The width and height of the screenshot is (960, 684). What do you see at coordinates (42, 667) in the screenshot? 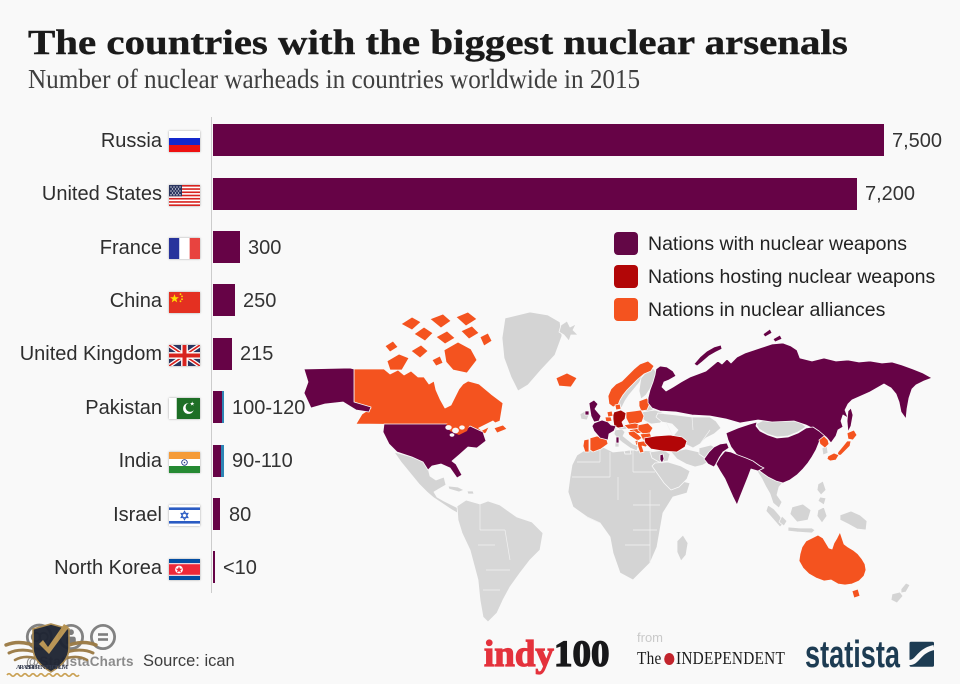
I see `svg-text: ARAB DEFENSE FORUM` at bounding box center [42, 667].